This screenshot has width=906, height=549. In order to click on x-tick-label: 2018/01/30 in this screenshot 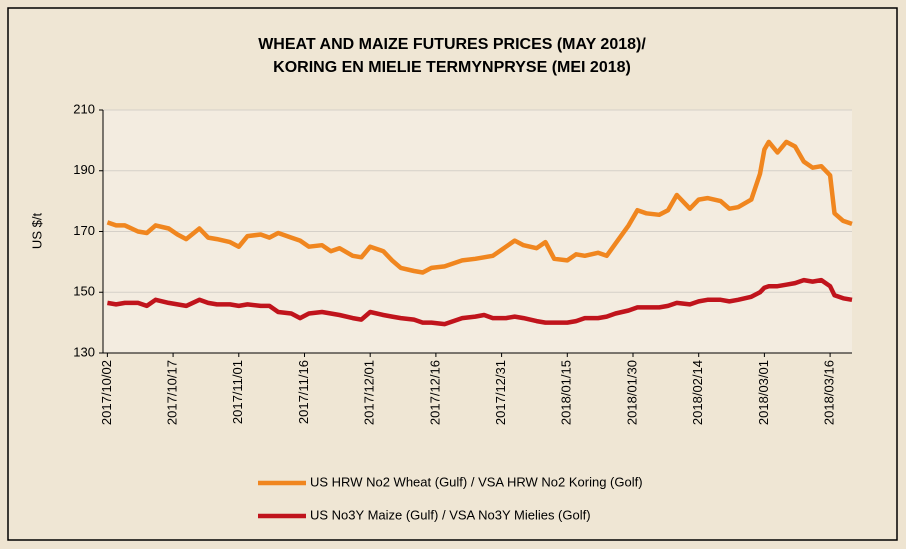, I will do `click(631, 392)`.